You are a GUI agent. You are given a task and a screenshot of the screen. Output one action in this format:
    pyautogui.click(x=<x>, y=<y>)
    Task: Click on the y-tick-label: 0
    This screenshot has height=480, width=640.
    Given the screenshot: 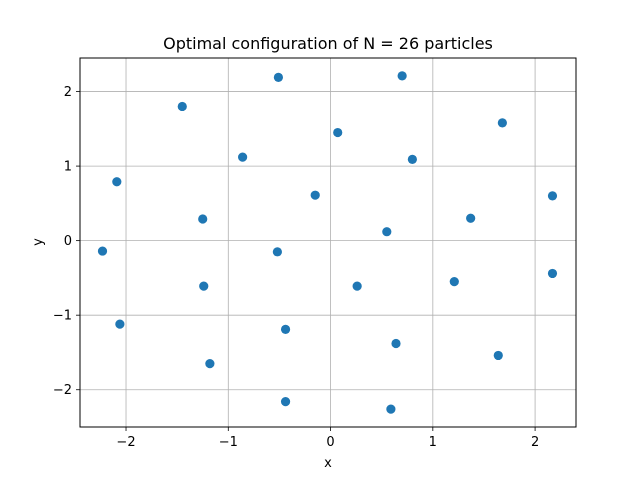 What is the action you would take?
    pyautogui.click(x=68, y=241)
    